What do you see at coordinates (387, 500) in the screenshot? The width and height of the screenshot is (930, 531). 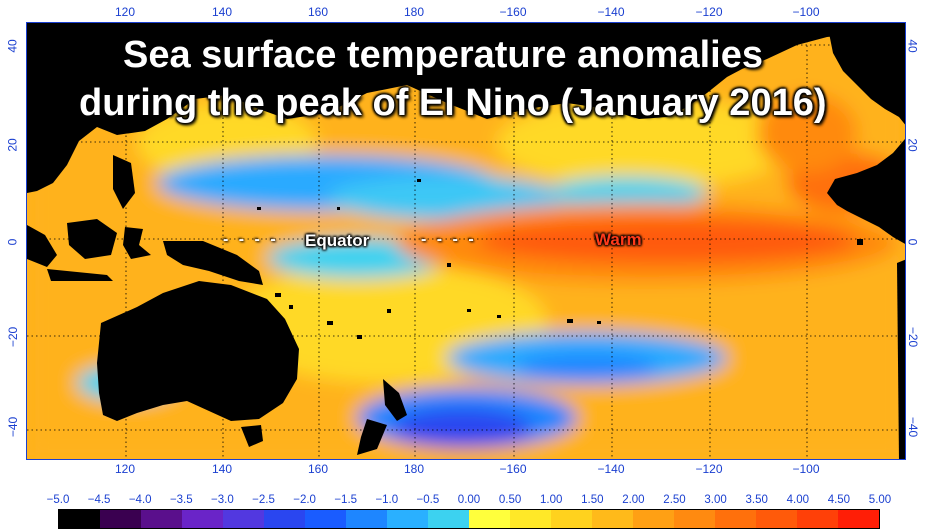 I see `colorbar-tick-label: −1.0` at bounding box center [387, 500].